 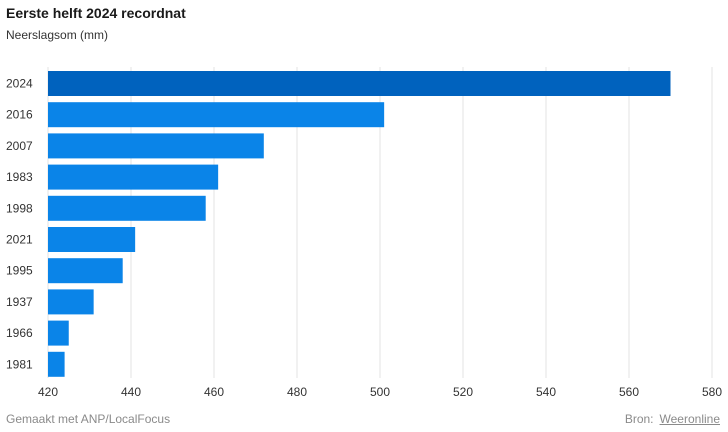 I want to click on bar-1995, so click(x=85, y=271).